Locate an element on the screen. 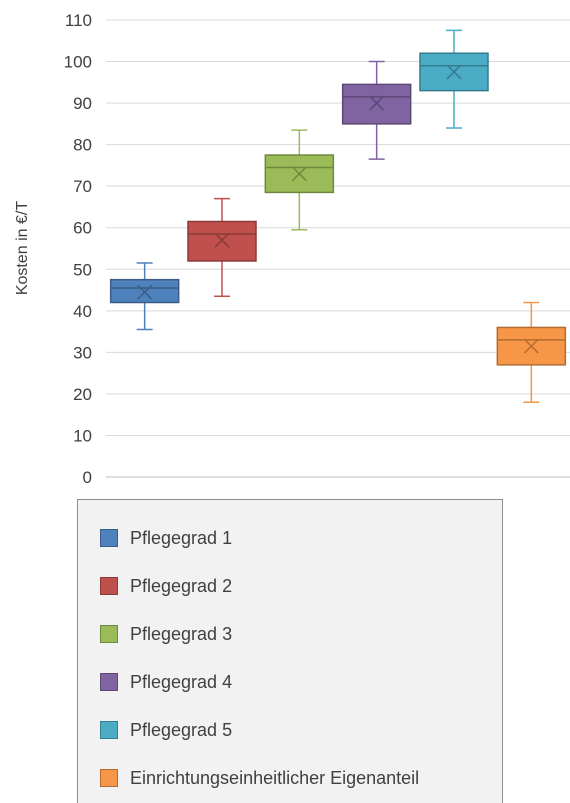  legend-label: Pflegegrad 3 is located at coordinates (181, 634).